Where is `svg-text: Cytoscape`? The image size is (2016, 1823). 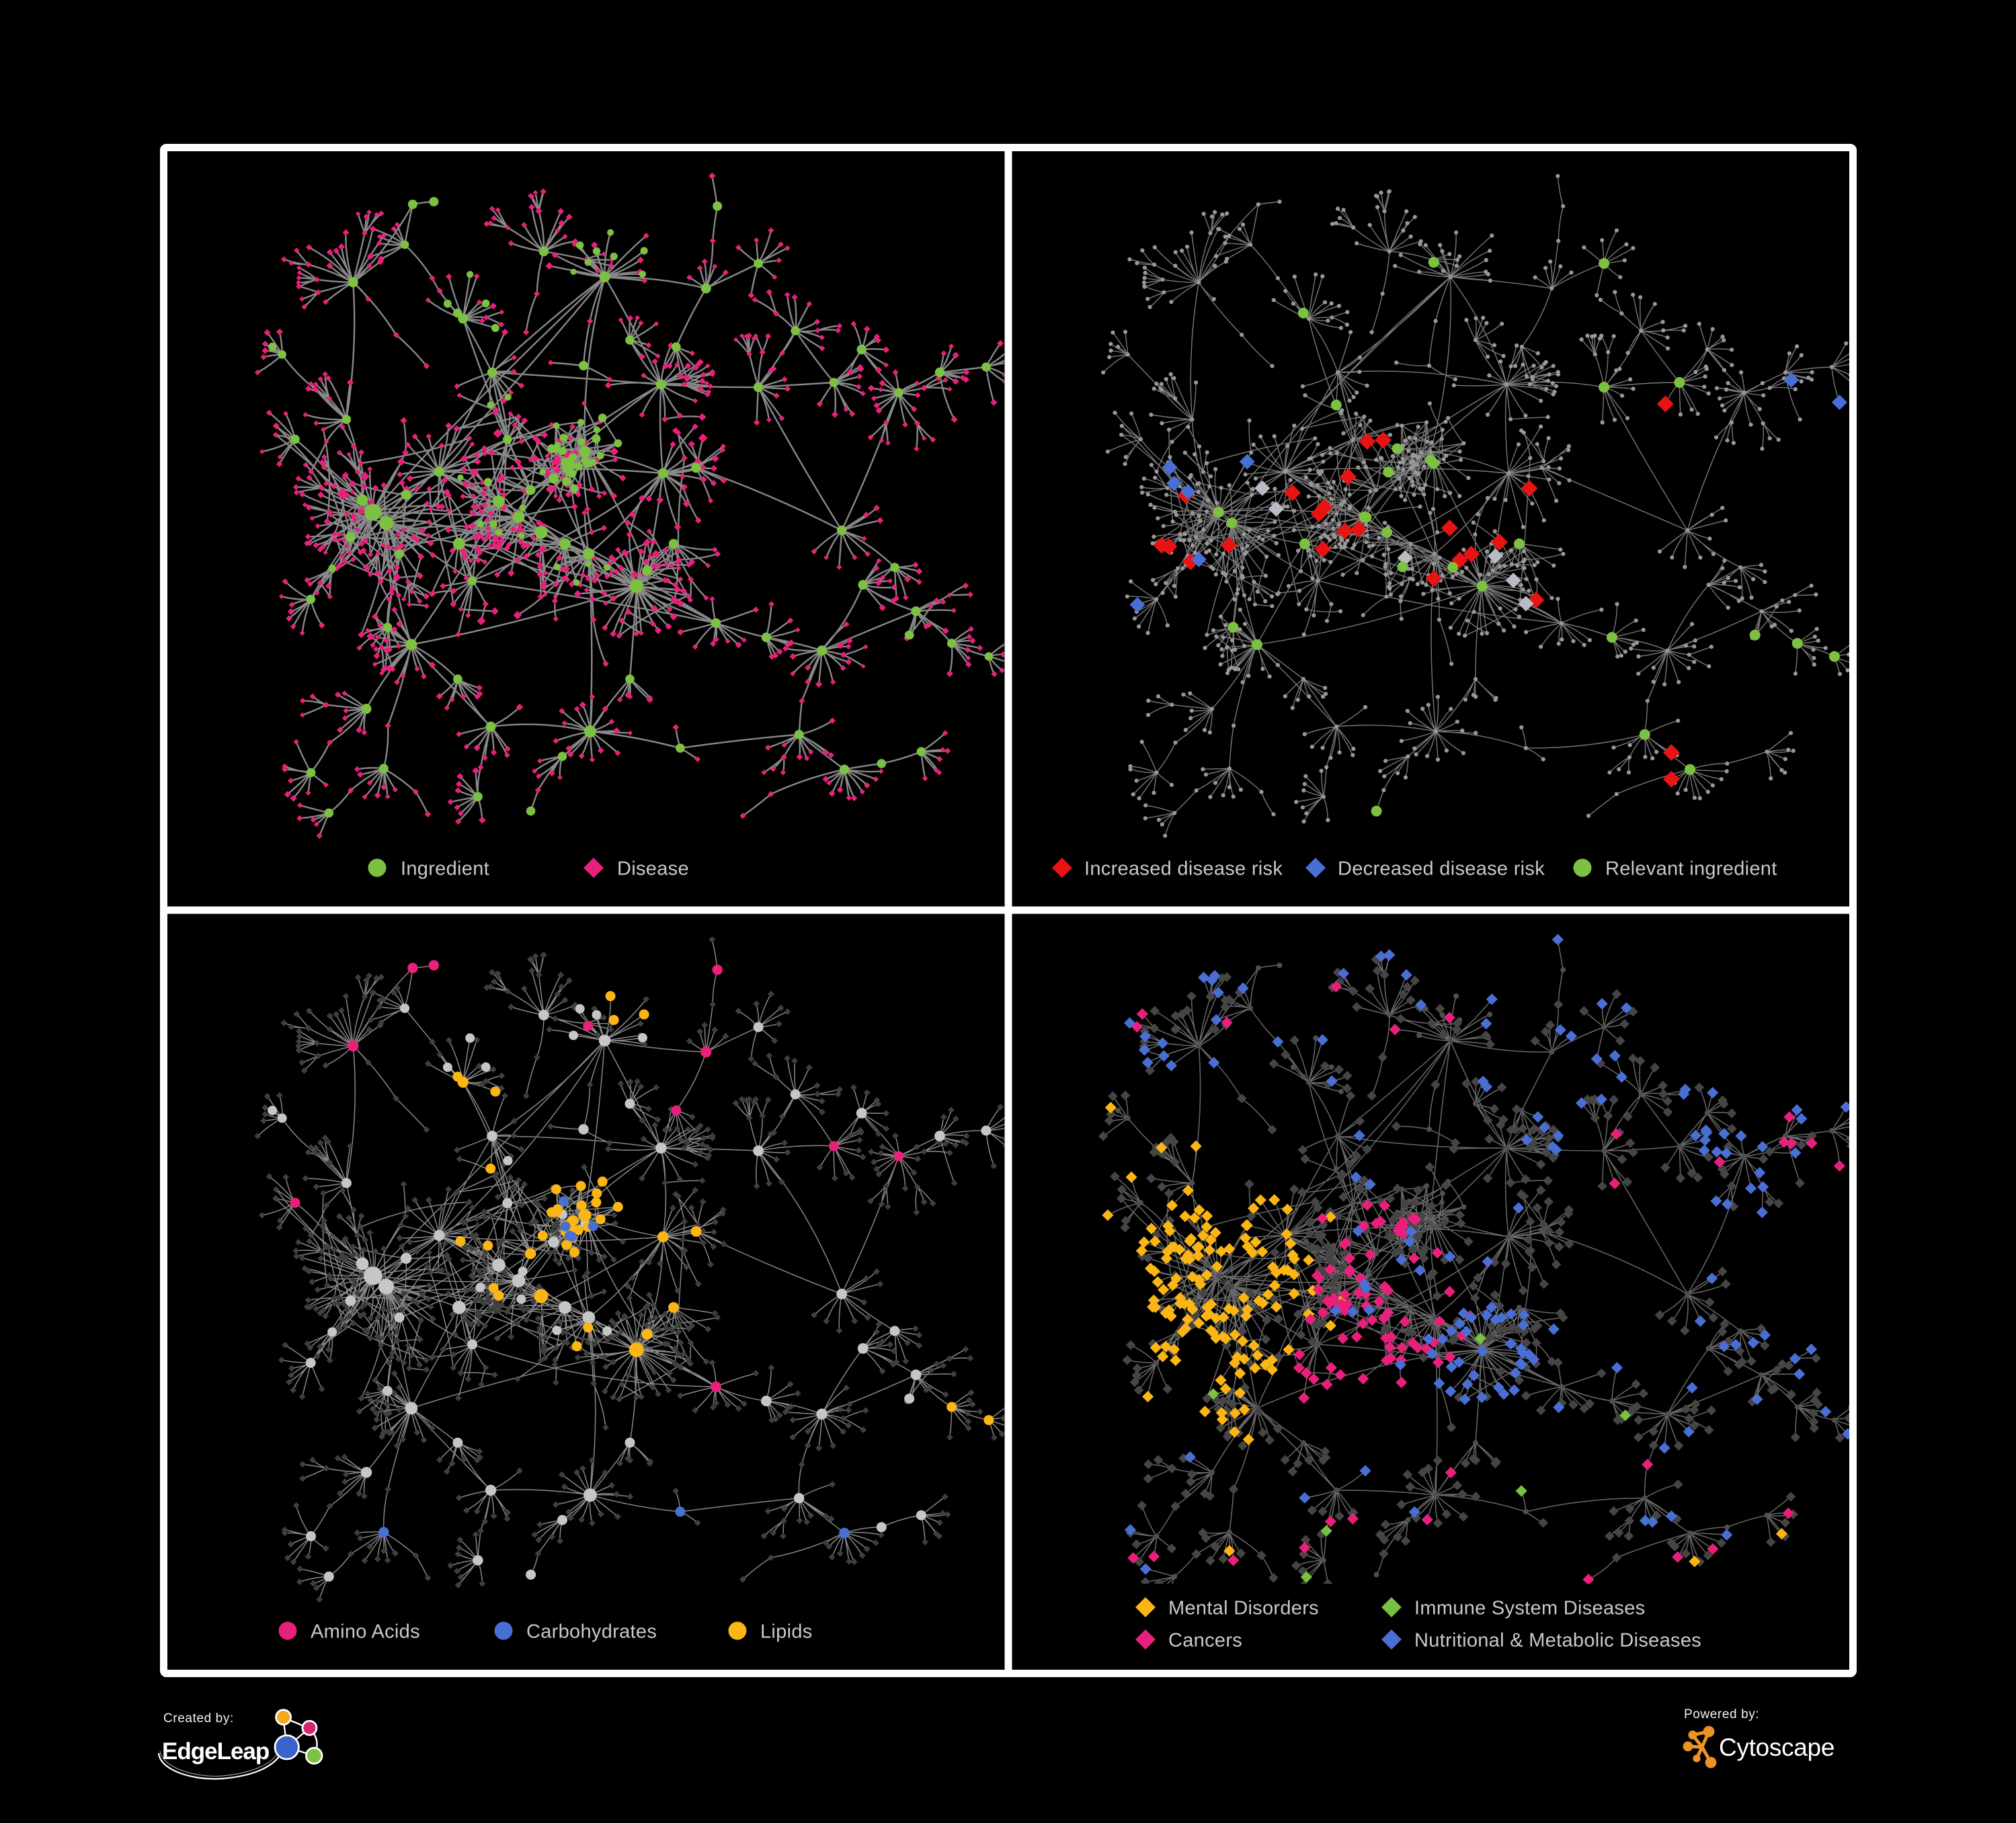
svg-text: Cytoscape is located at coordinates (1776, 1748).